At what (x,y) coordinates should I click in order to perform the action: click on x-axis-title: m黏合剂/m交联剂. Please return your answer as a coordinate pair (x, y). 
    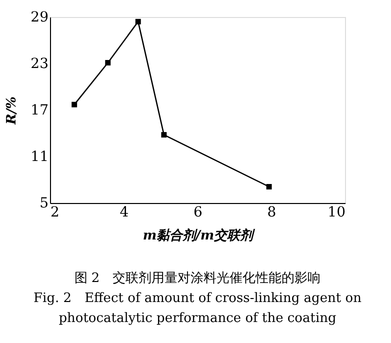
    Looking at the image, I should click on (199, 236).